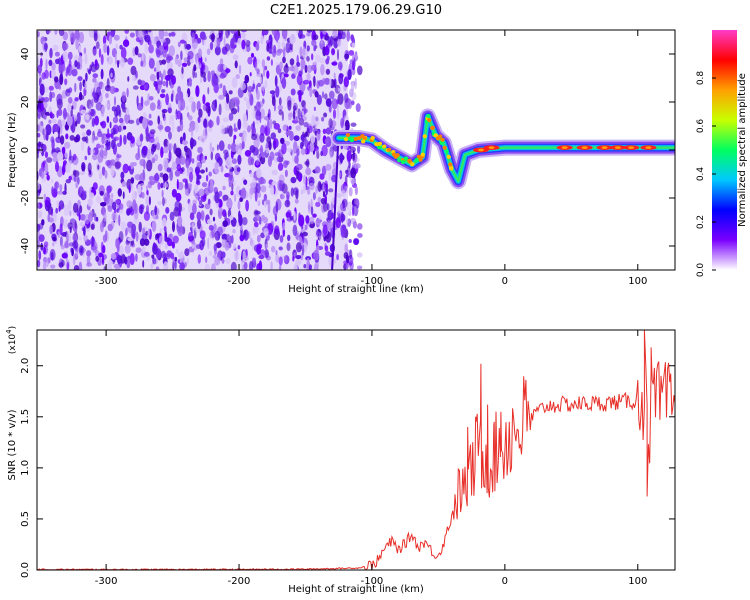 The image size is (750, 600). What do you see at coordinates (25, 570) in the screenshot?
I see `snr-y-tick-label: 0.0` at bounding box center [25, 570].